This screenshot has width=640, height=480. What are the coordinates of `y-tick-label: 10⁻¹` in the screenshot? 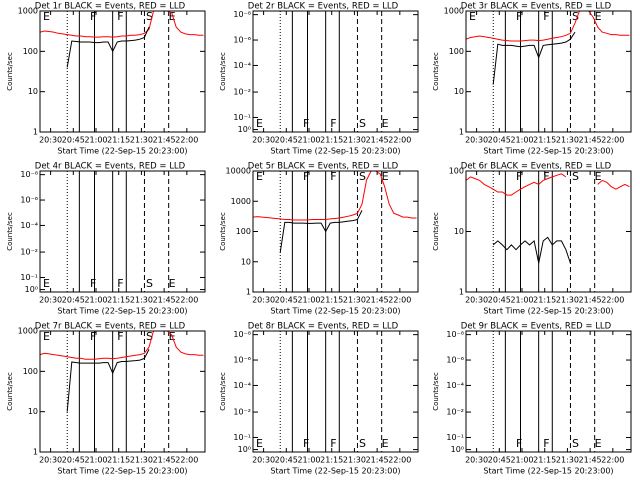 It's located at (242, 117).